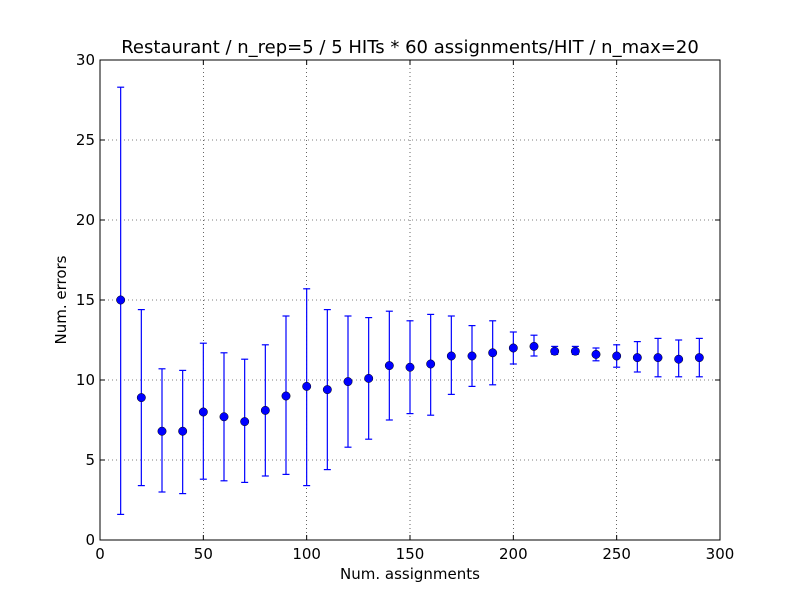 The width and height of the screenshot is (800, 605). Describe the element at coordinates (616, 554) in the screenshot. I see `x-tick-label: 250` at that location.